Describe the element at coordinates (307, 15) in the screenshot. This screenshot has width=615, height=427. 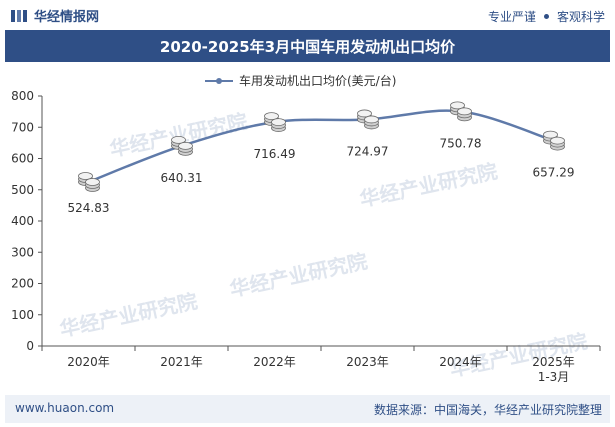
I see `top-bar: 华经情报网 专业严谨 客观科学` at that location.